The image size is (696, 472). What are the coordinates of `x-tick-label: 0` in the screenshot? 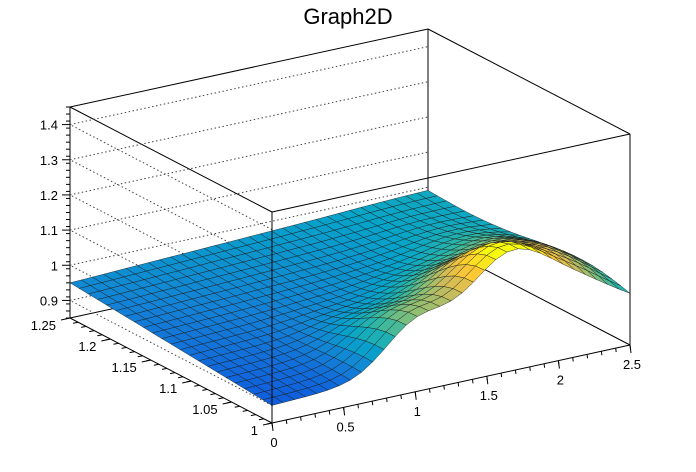 It's located at (273, 442).